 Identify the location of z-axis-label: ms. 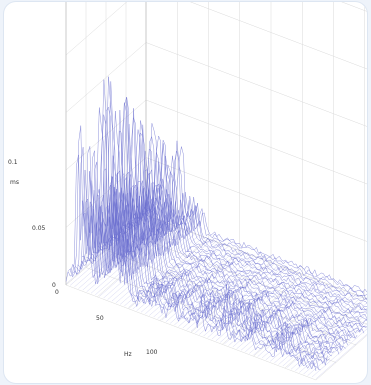
(14, 182).